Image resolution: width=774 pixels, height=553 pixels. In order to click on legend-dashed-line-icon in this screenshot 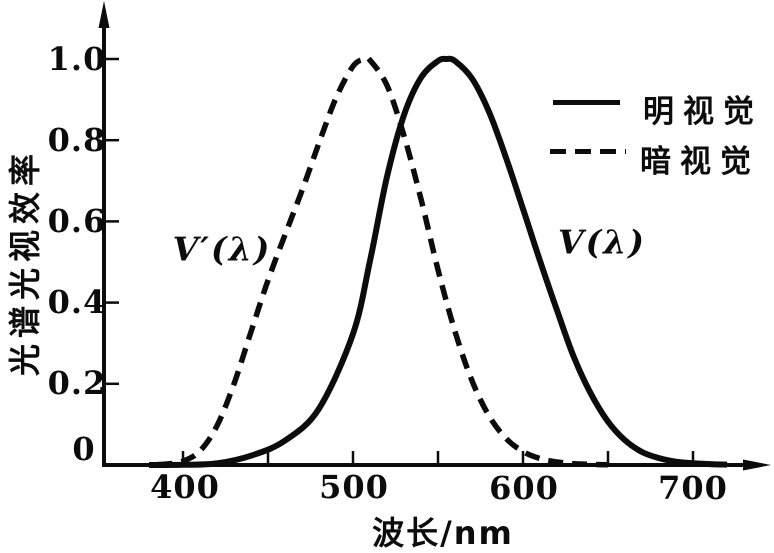, I will do `click(588, 151)`.